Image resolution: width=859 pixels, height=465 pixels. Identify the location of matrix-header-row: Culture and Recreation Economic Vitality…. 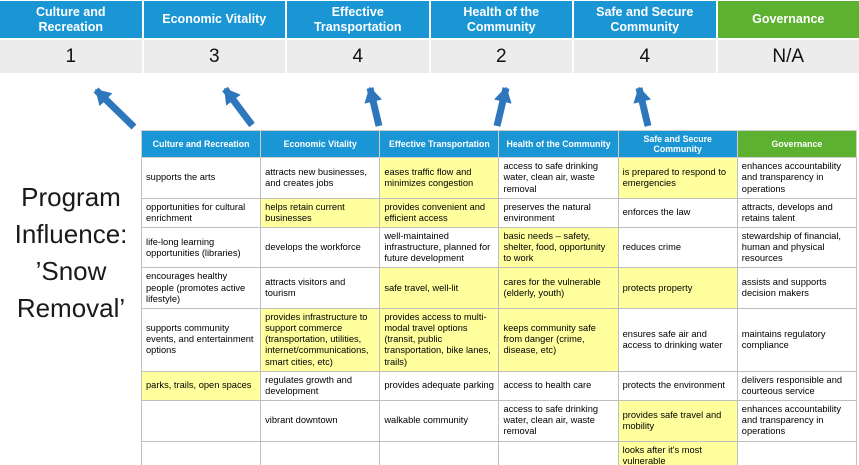
(499, 144).